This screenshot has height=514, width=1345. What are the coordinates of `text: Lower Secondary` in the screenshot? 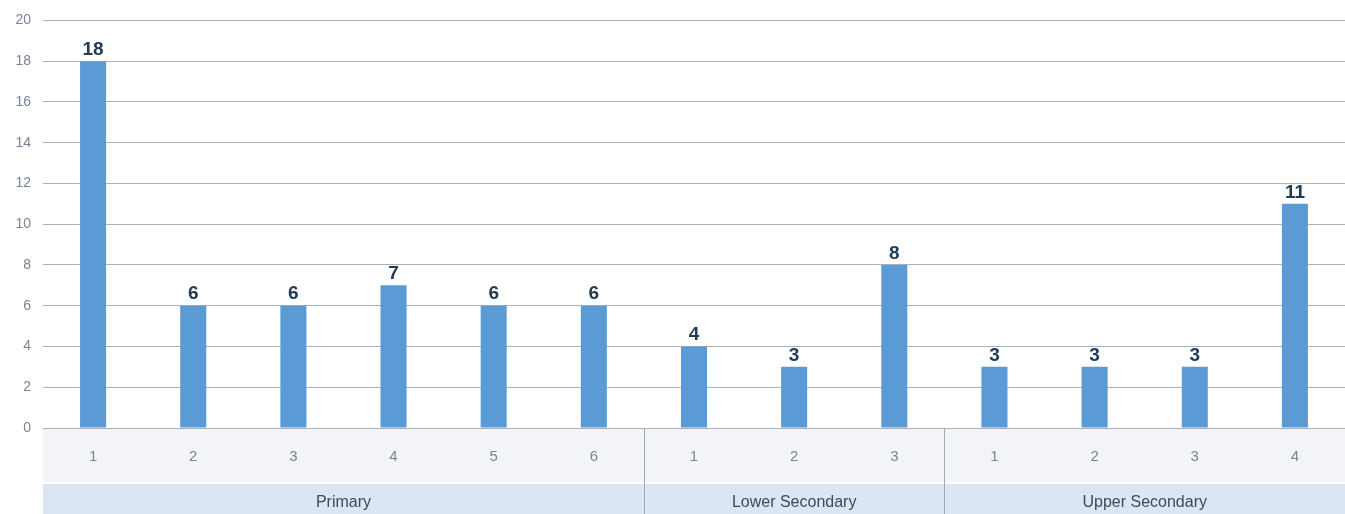 It's located at (794, 502).